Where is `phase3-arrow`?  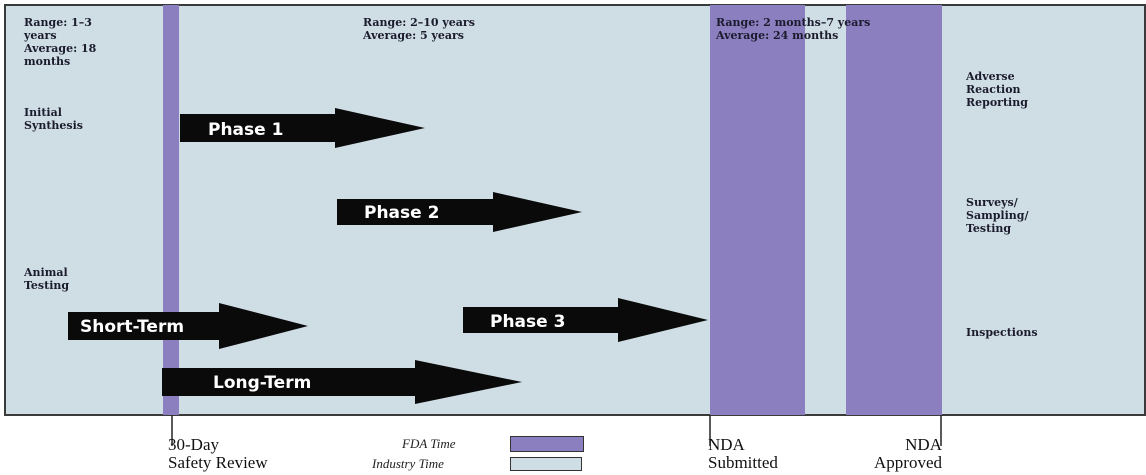 phase3-arrow is located at coordinates (585, 320).